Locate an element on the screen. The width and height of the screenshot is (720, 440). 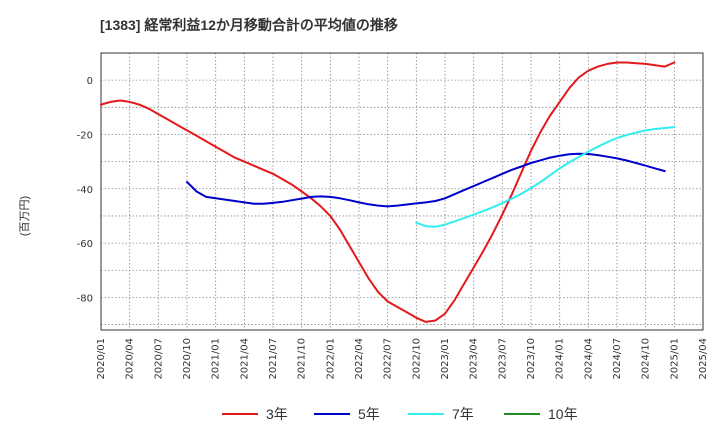
legend-swatch-7y is located at coordinates (426, 414).